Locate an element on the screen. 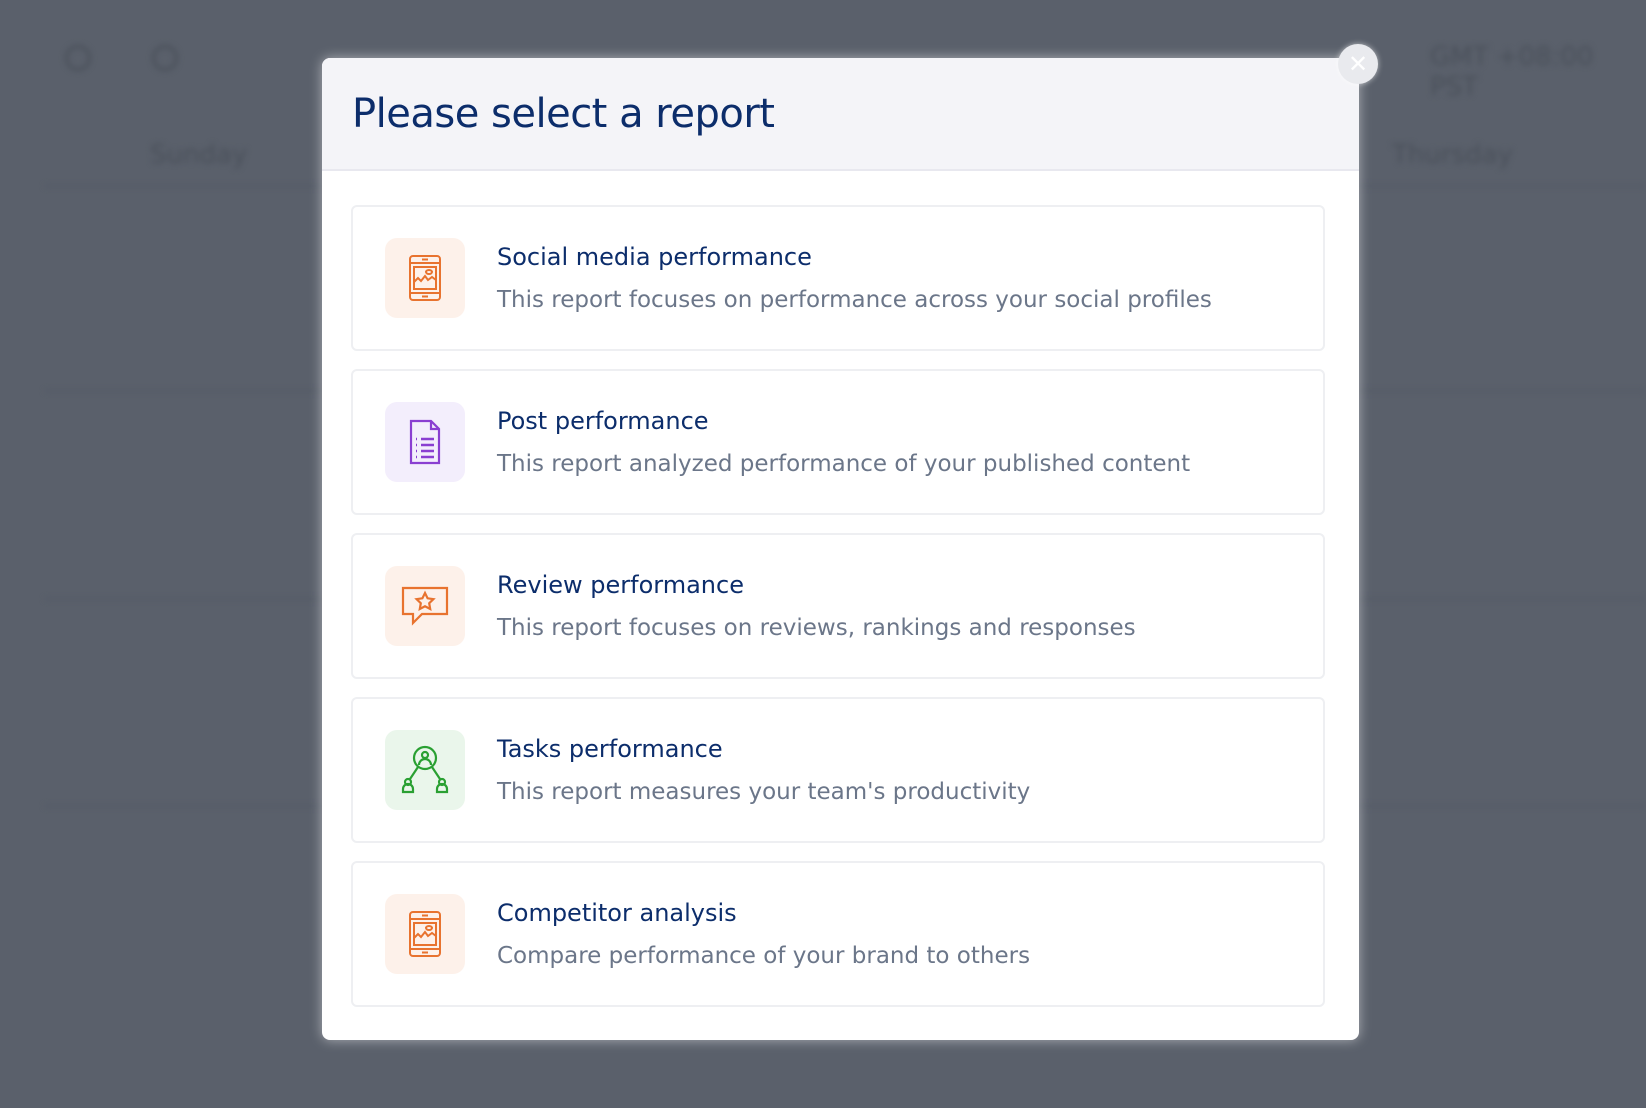  team-network-icon is located at coordinates (425, 770).